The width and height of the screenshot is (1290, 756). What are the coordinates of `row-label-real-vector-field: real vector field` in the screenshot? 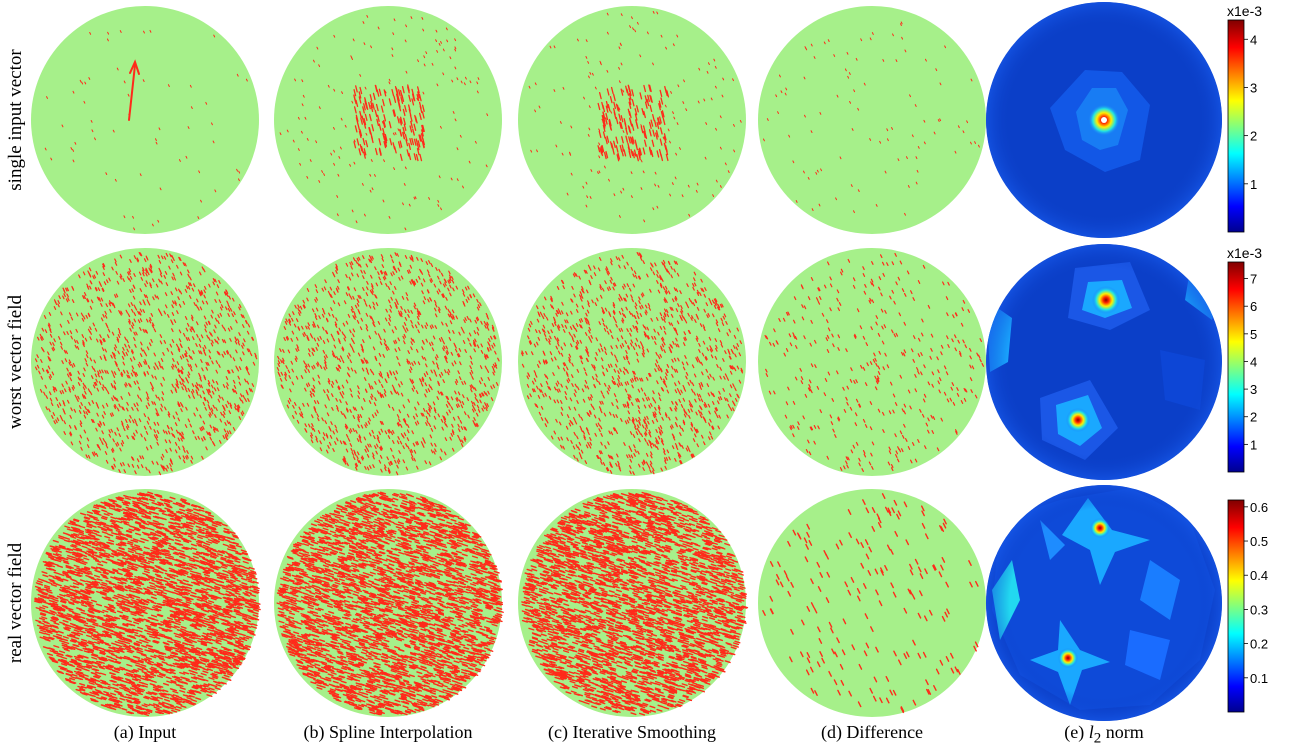 It's located at (15, 603).